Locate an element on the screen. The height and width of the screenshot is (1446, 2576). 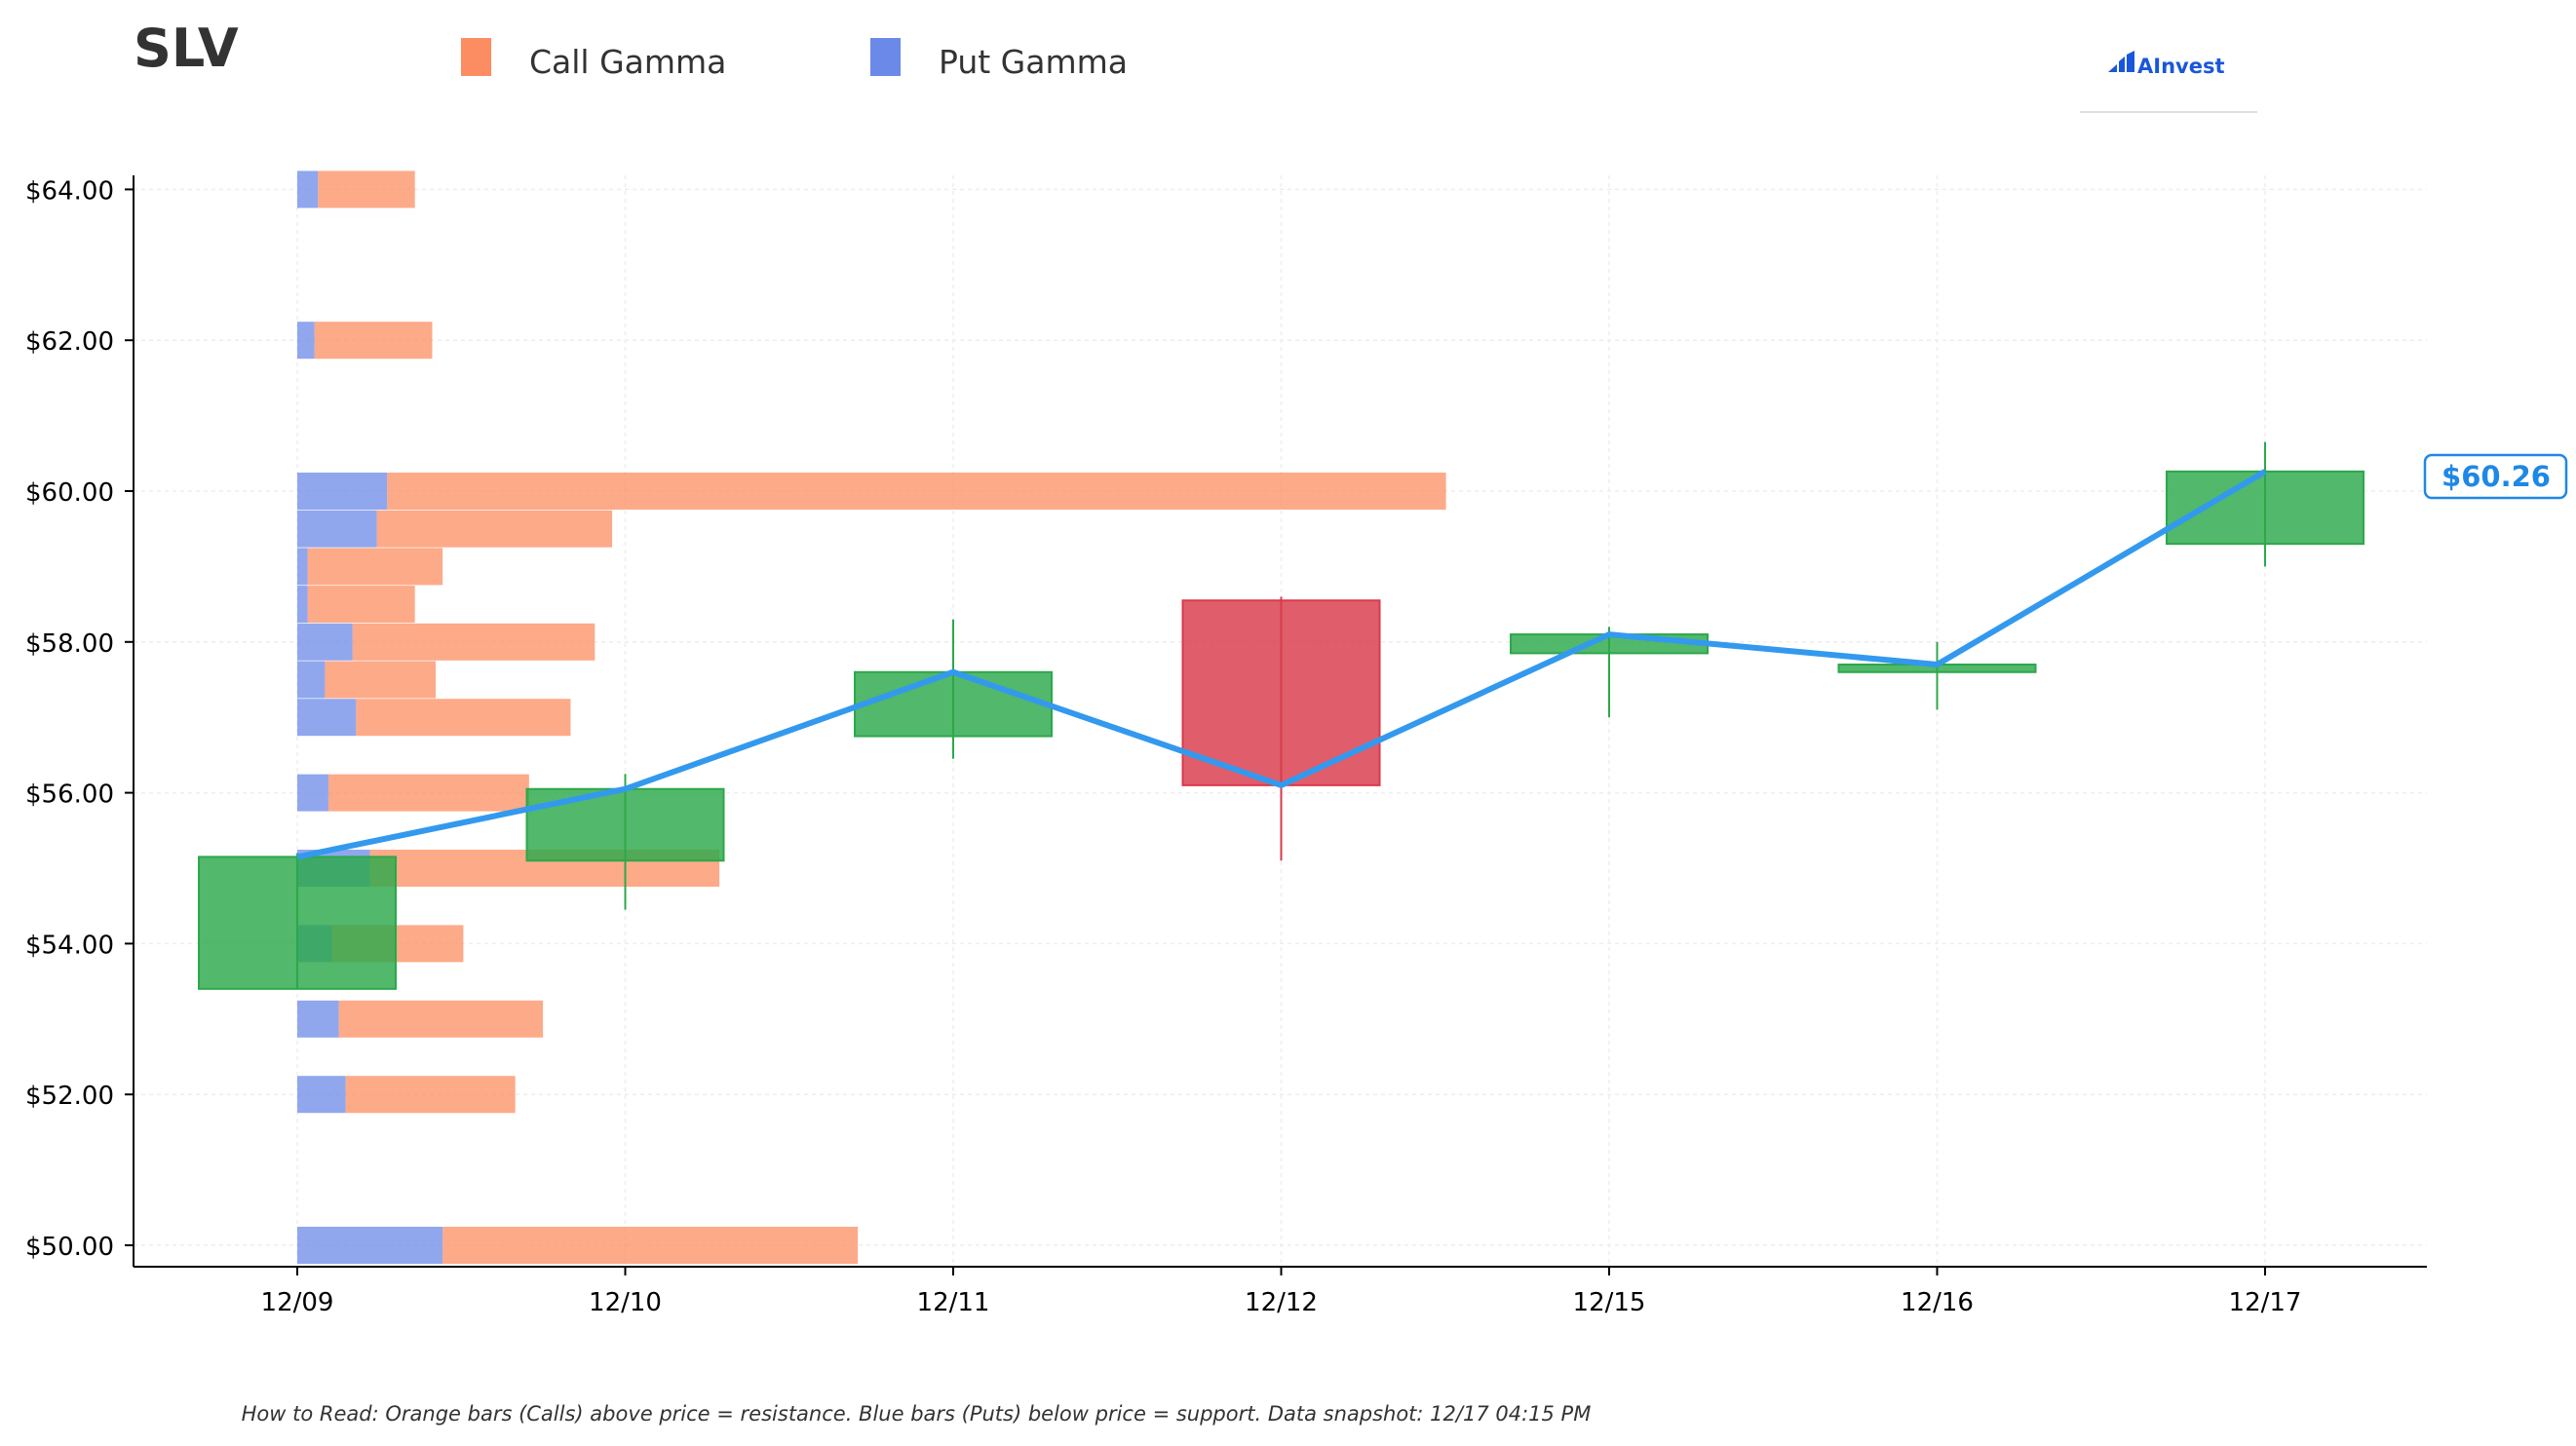
last-price-value: $60.26 is located at coordinates (2496, 476).